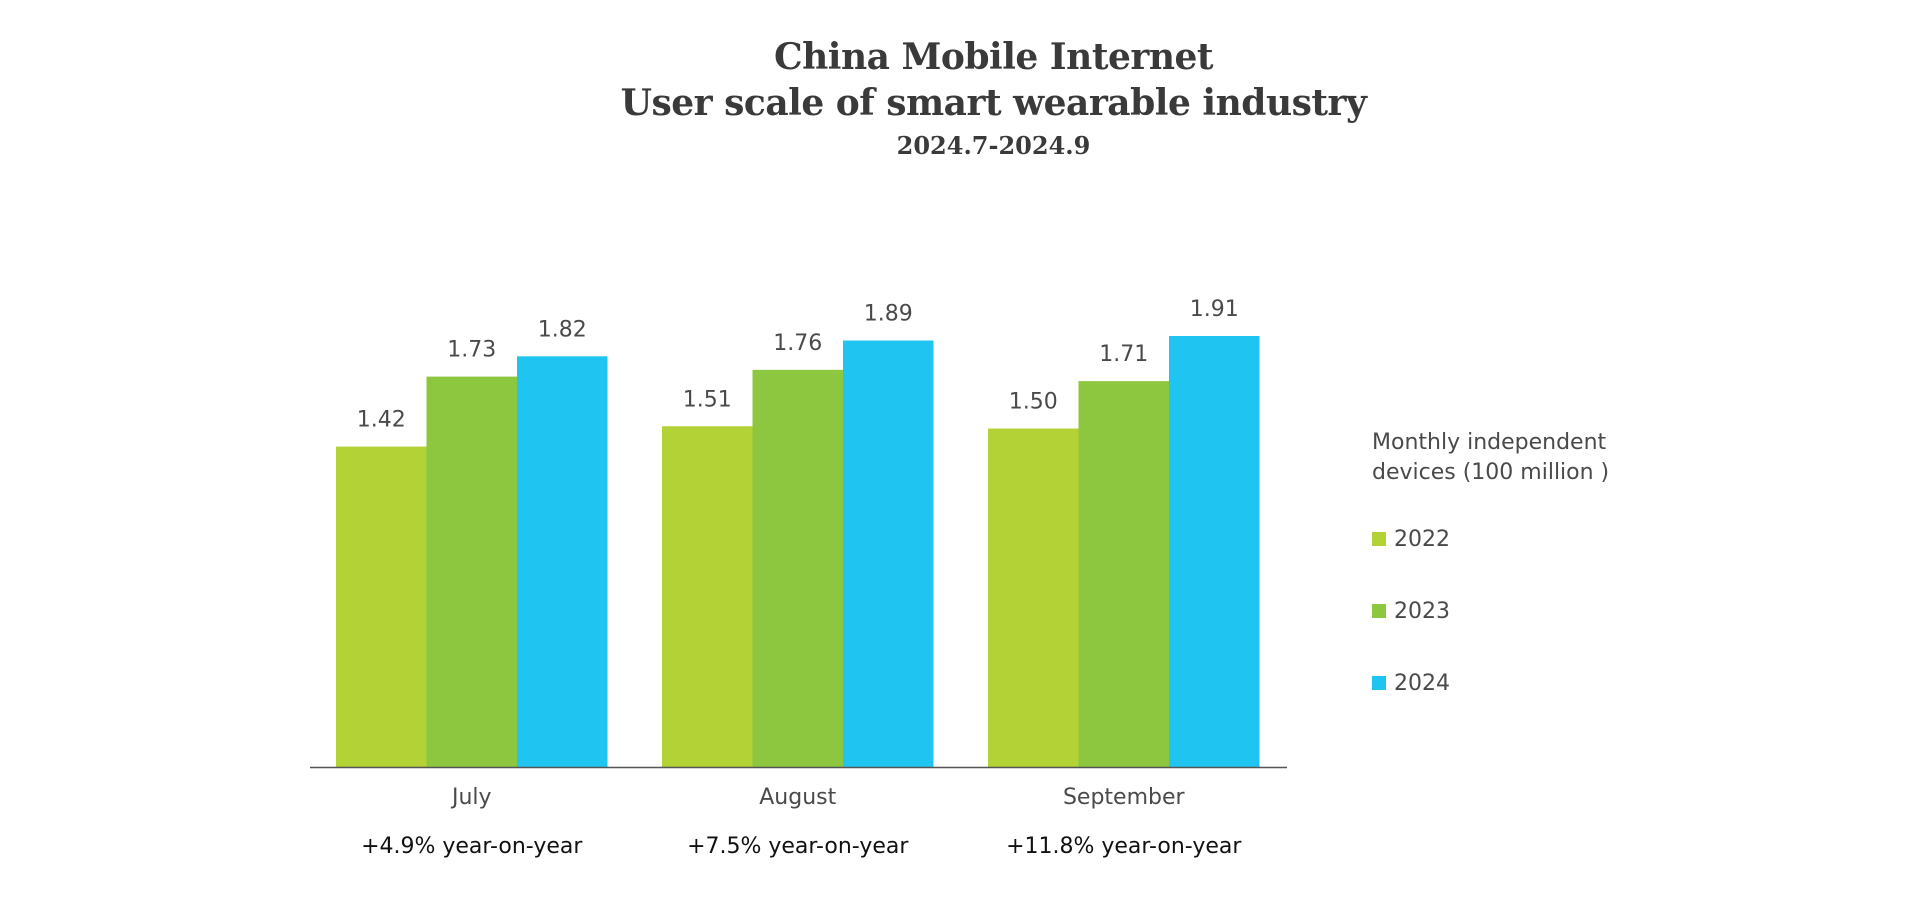  Describe the element at coordinates (1123, 354) in the screenshot. I see `data-label-september-2023: 1.71` at that location.